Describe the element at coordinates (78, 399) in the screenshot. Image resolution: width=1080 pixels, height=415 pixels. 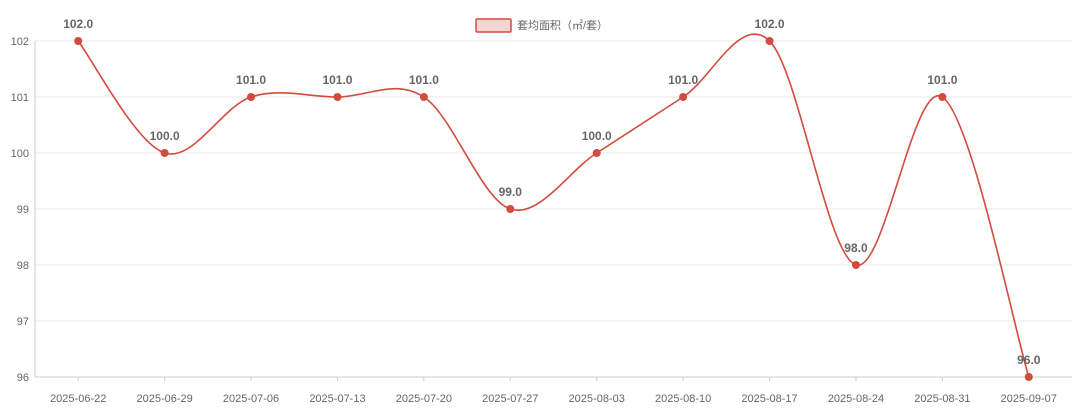
I see `x-tick-label: 2025-06-22` at that location.